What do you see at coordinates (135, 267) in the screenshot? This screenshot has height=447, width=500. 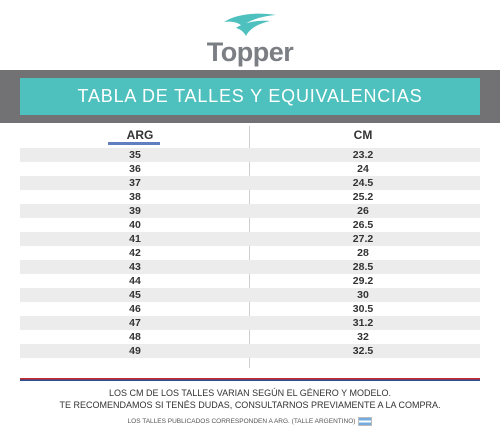 I see `arg-size: 43` at bounding box center [135, 267].